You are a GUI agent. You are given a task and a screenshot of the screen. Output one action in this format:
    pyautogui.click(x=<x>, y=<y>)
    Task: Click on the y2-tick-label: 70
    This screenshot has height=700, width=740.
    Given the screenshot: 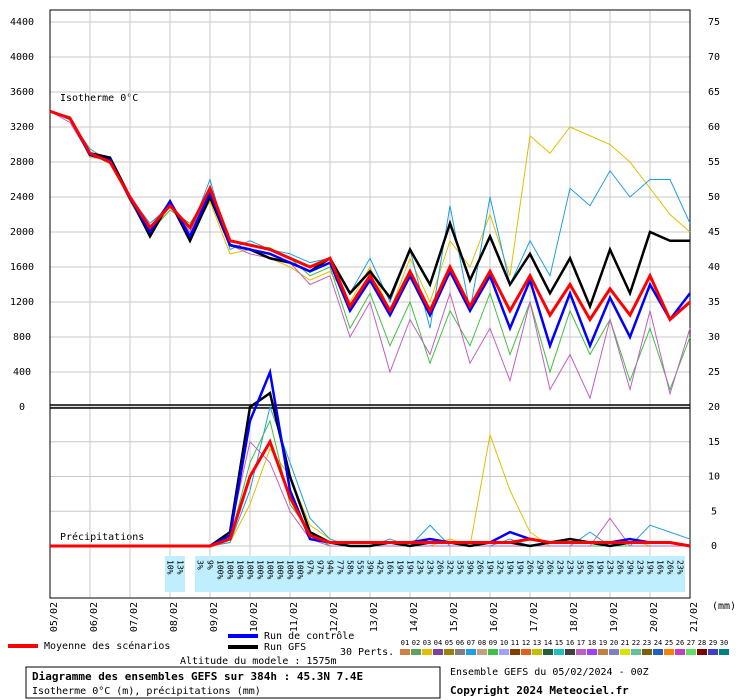 What is the action you would take?
    pyautogui.click(x=714, y=57)
    